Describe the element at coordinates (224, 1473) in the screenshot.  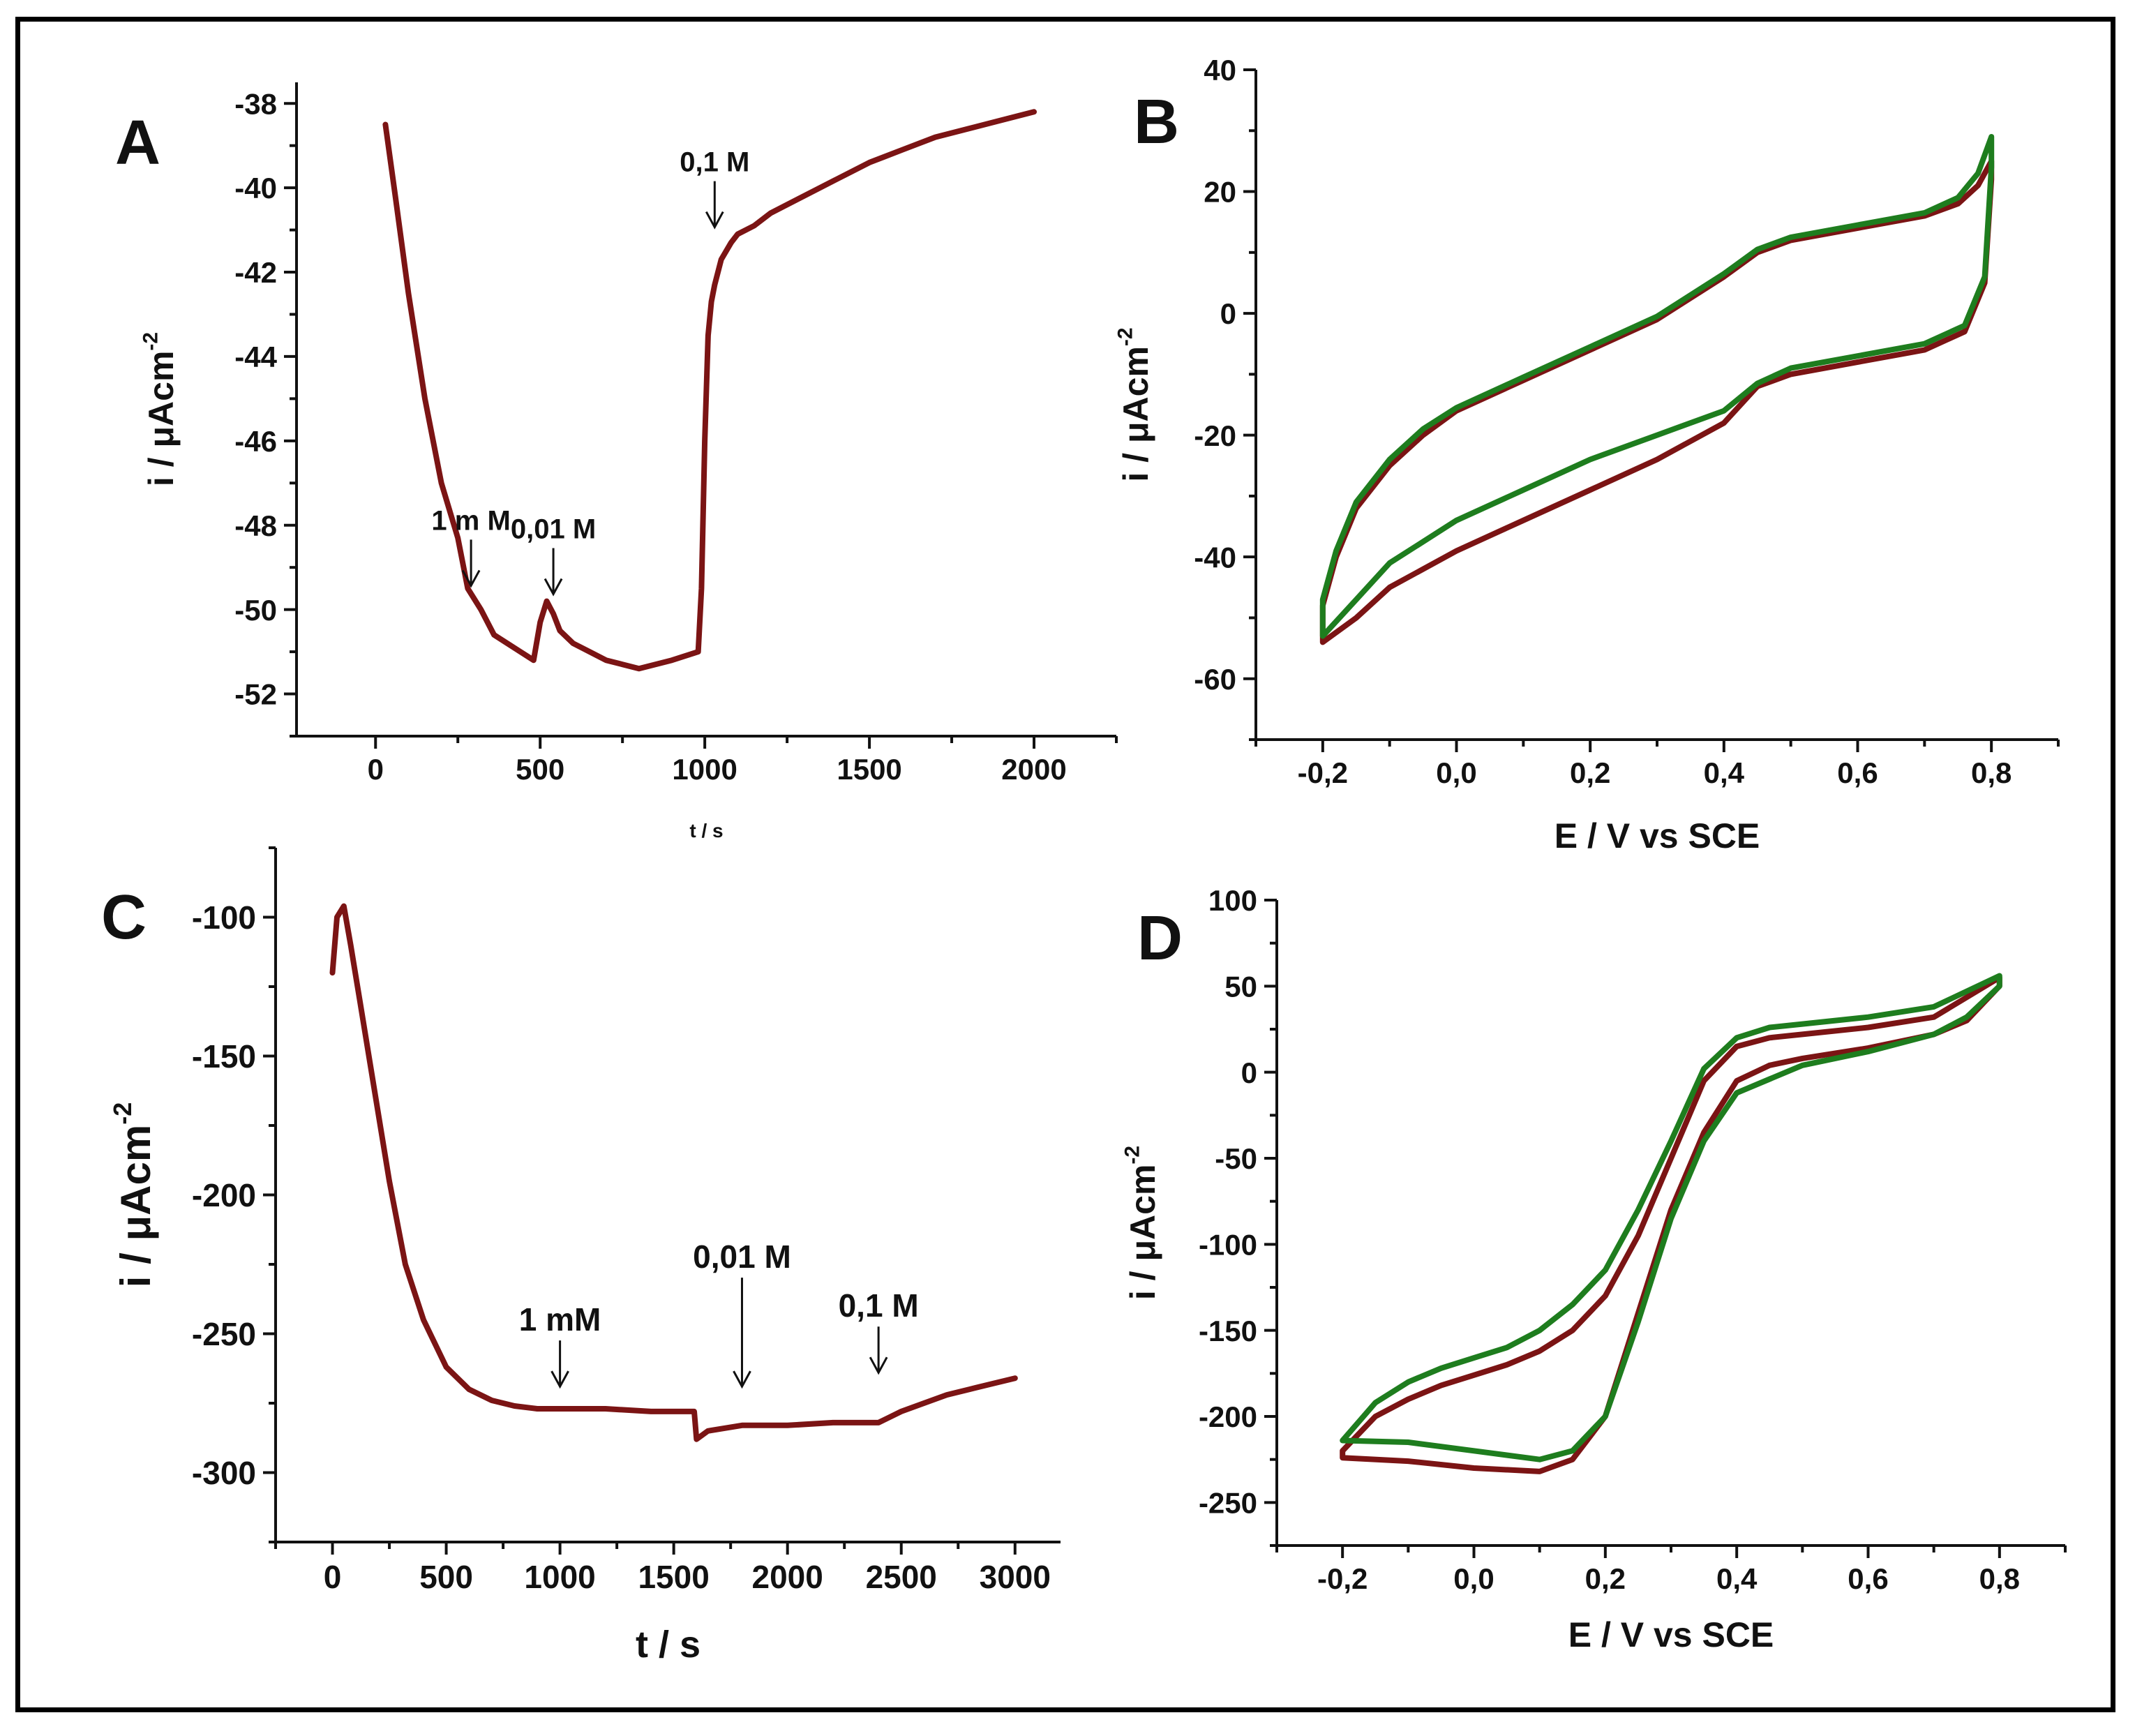
I see `y-tick-label: -300` at that location.